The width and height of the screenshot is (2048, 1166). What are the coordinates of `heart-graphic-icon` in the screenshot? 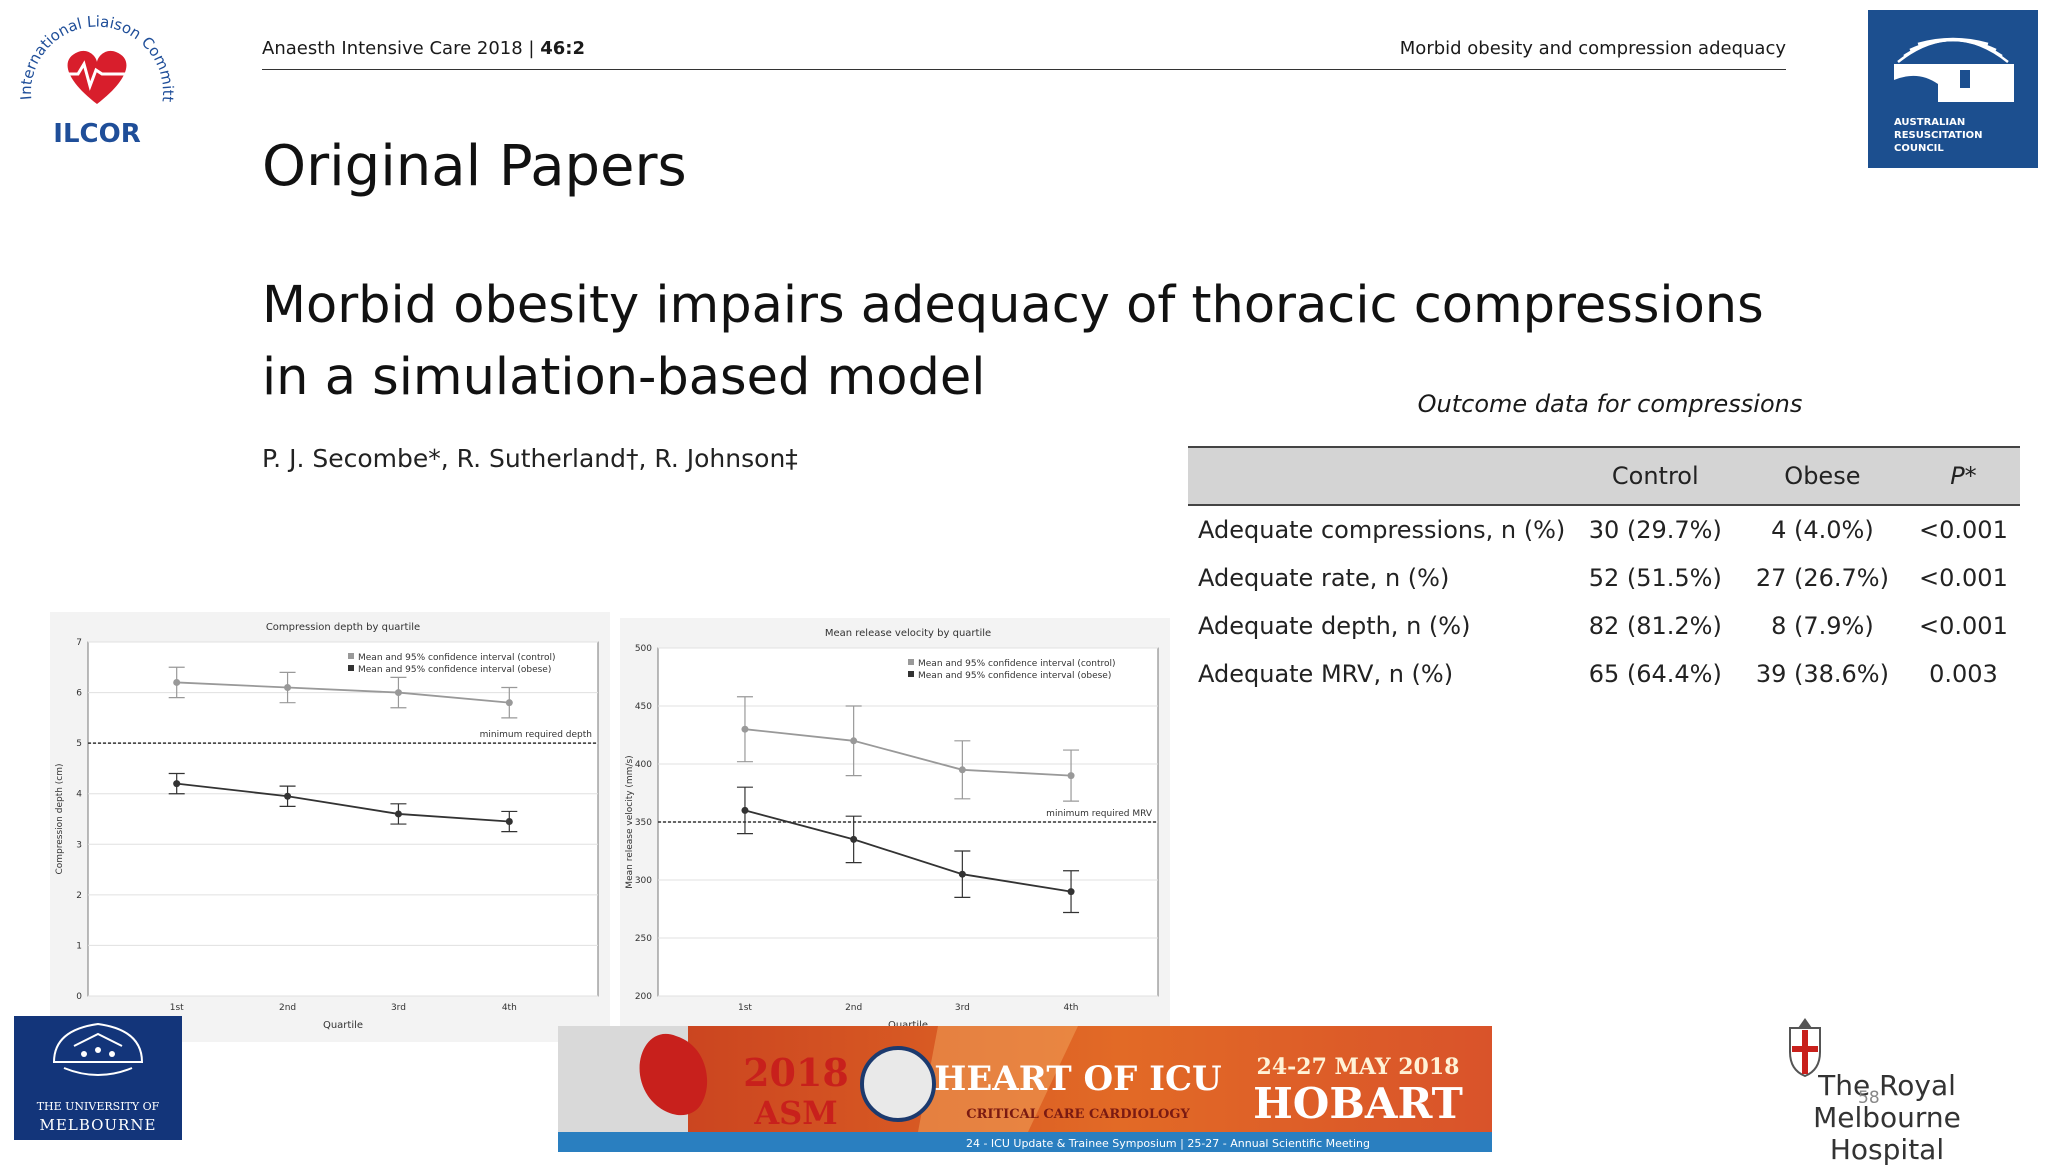 It's located at (673, 1074).